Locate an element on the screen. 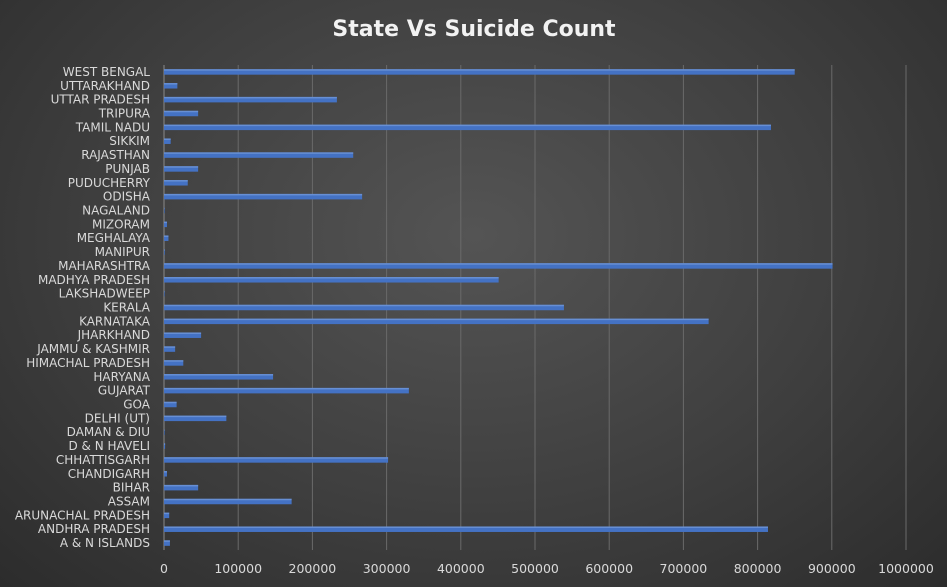 This screenshot has width=947, height=587. category-label: HARYANA is located at coordinates (121, 377).